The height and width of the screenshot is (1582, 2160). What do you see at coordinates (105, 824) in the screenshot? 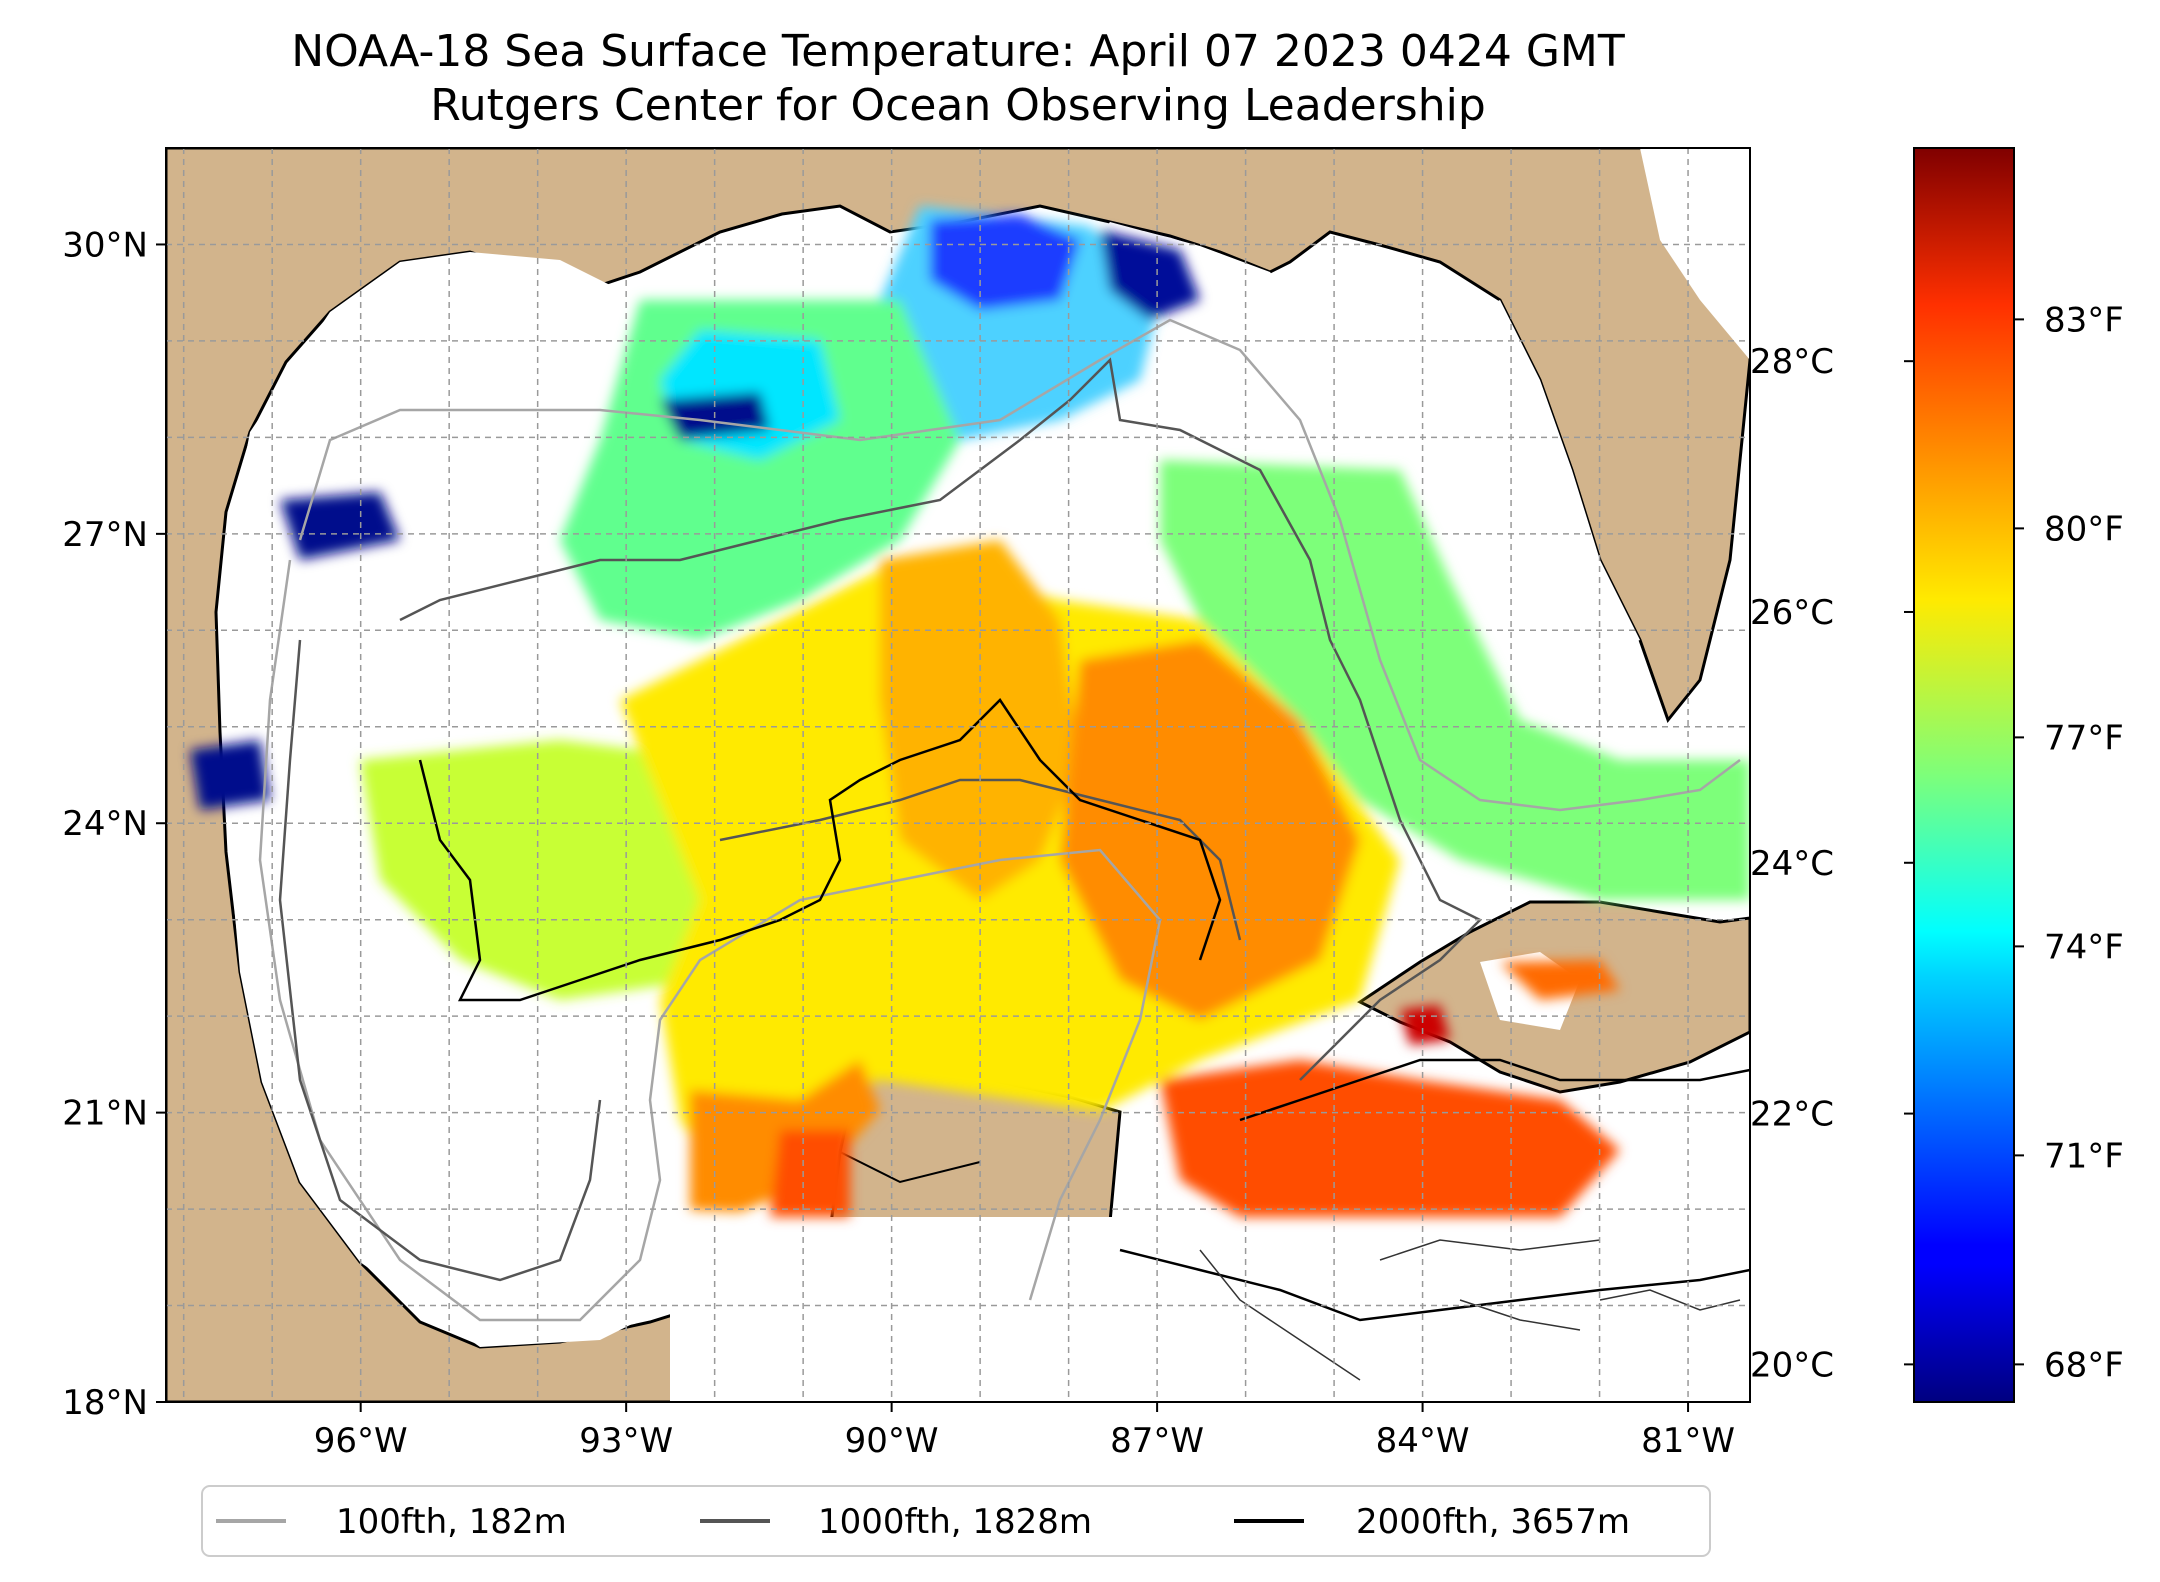
I see `lat-tick-label: 24°N` at bounding box center [105, 824].